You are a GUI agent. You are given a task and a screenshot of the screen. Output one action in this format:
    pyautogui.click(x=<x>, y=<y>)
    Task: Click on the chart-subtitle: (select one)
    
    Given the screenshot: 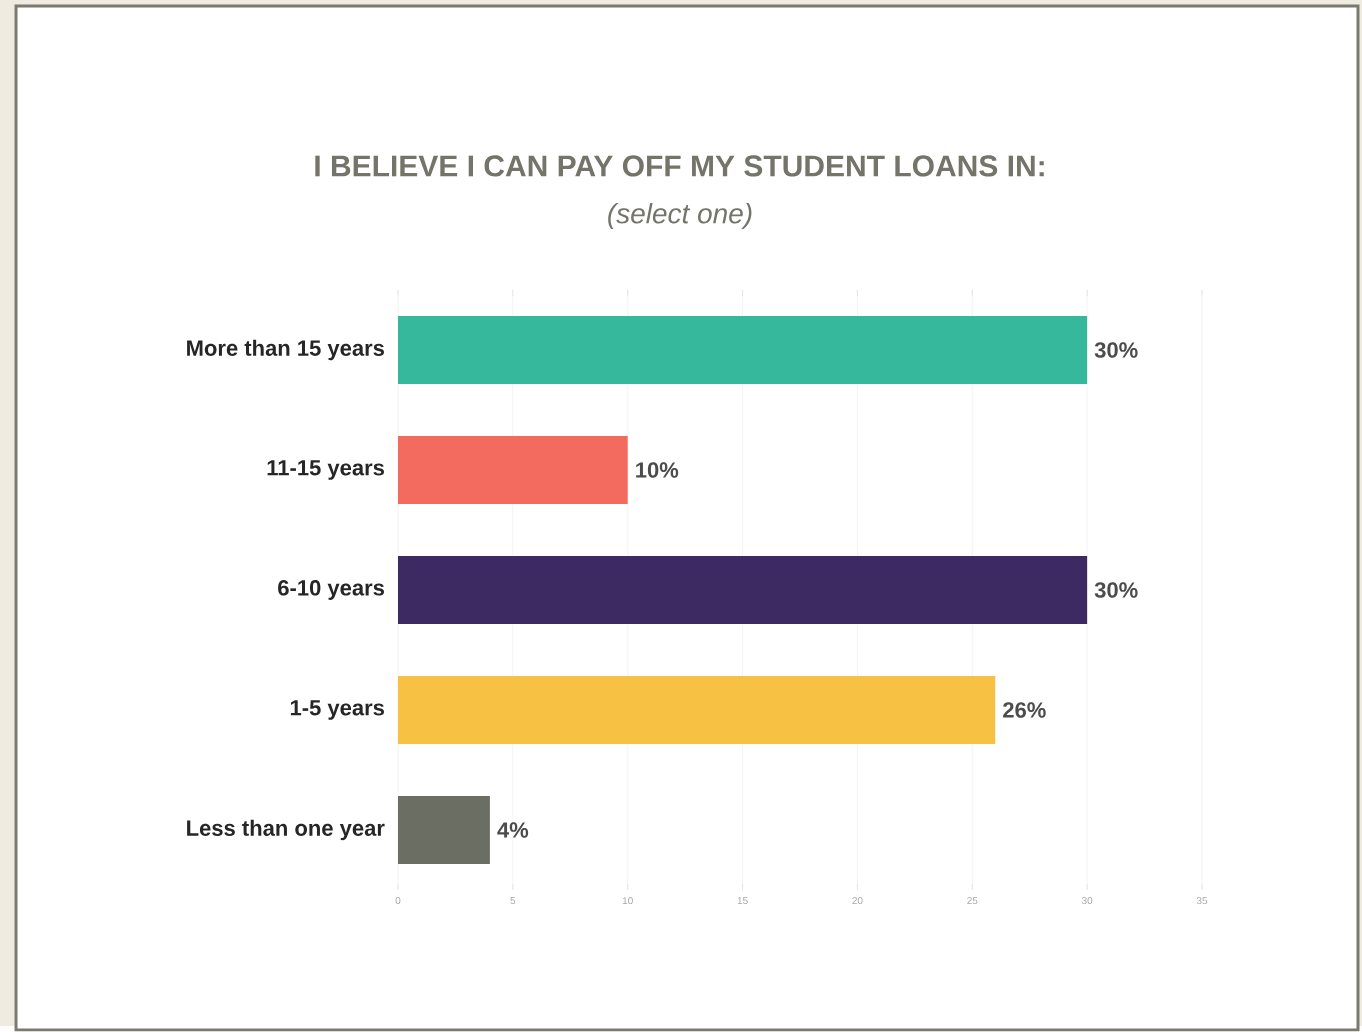 What is the action you would take?
    pyautogui.click(x=680, y=216)
    